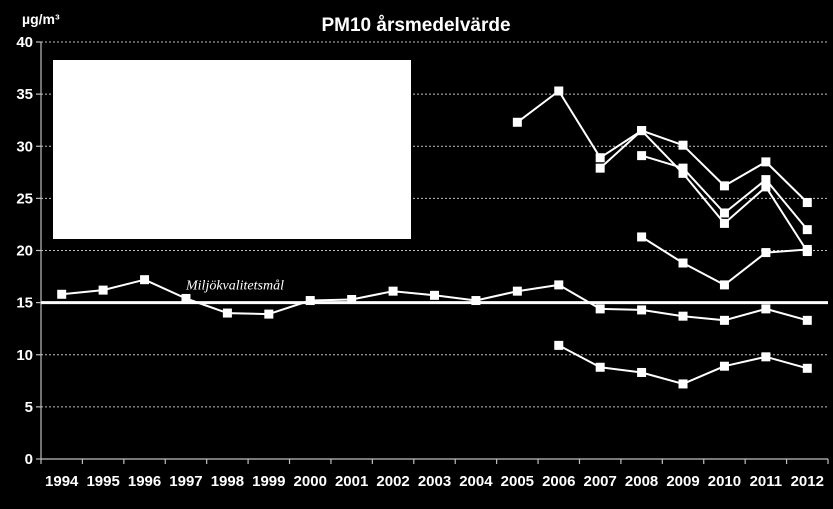 This screenshot has width=833, height=509. Describe the element at coordinates (185, 481) in the screenshot. I see `x-tick-label: 1997` at that location.